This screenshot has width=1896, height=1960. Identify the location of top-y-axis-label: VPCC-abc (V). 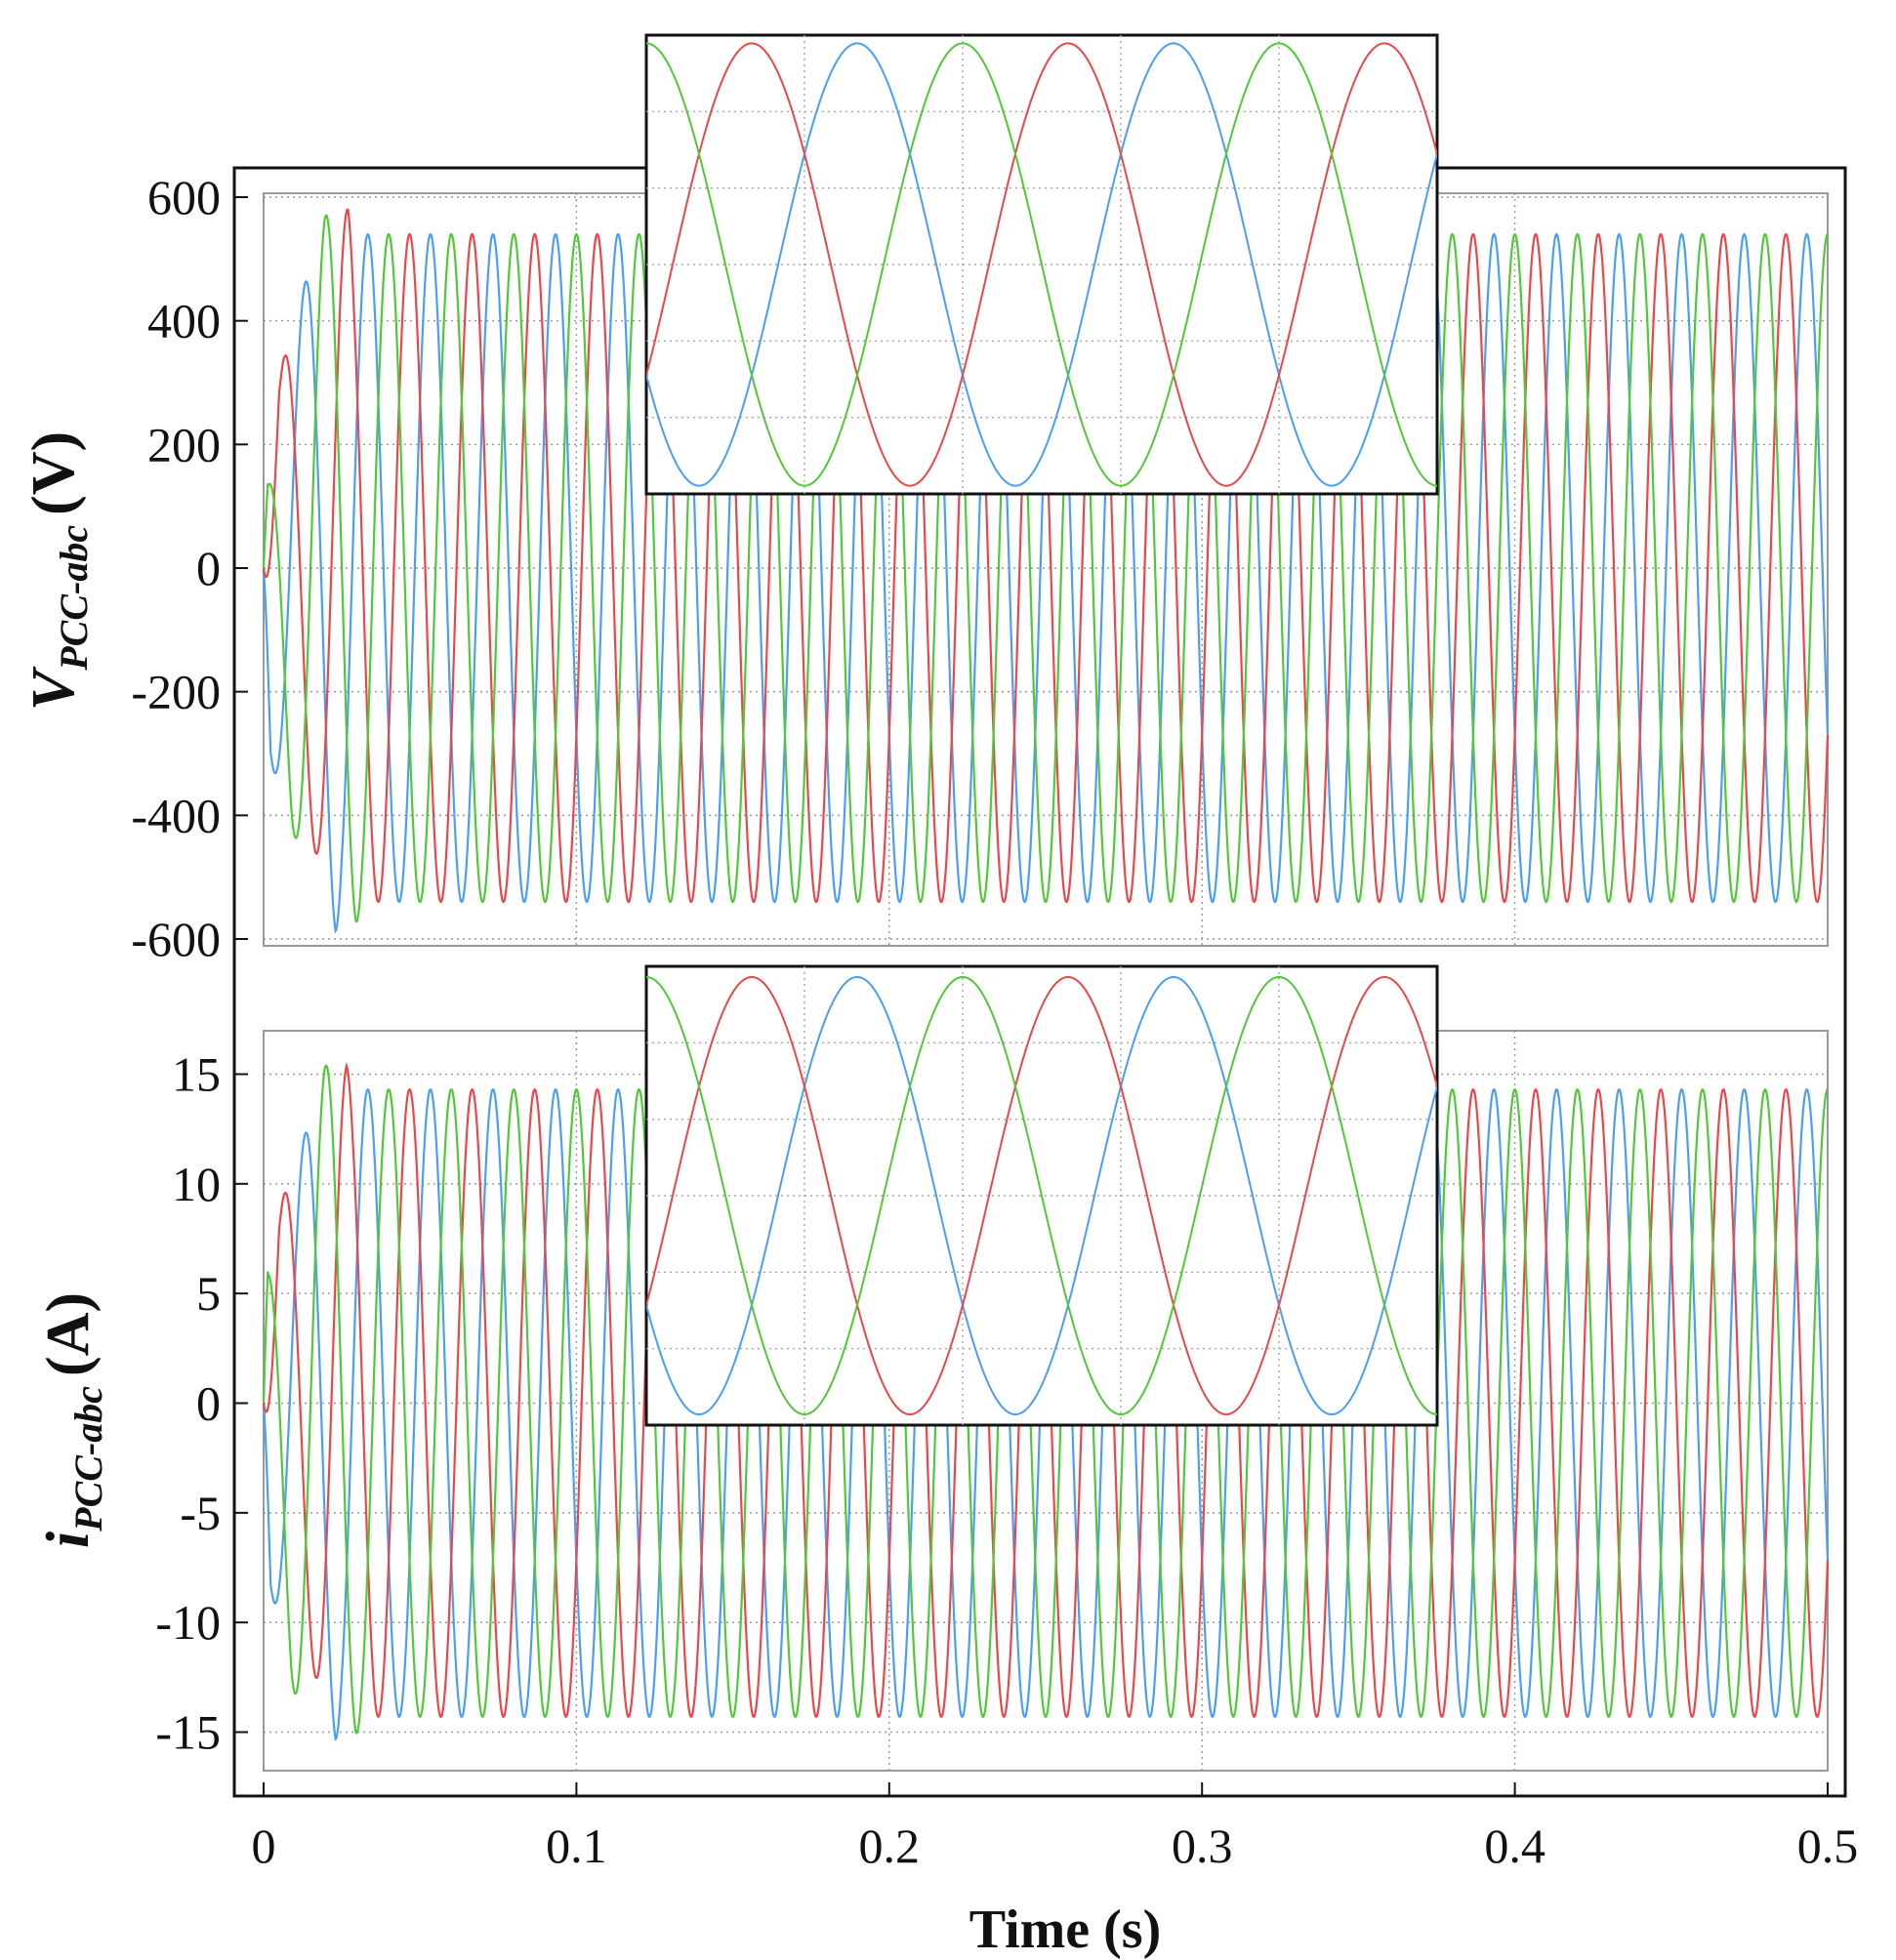
(58, 571).